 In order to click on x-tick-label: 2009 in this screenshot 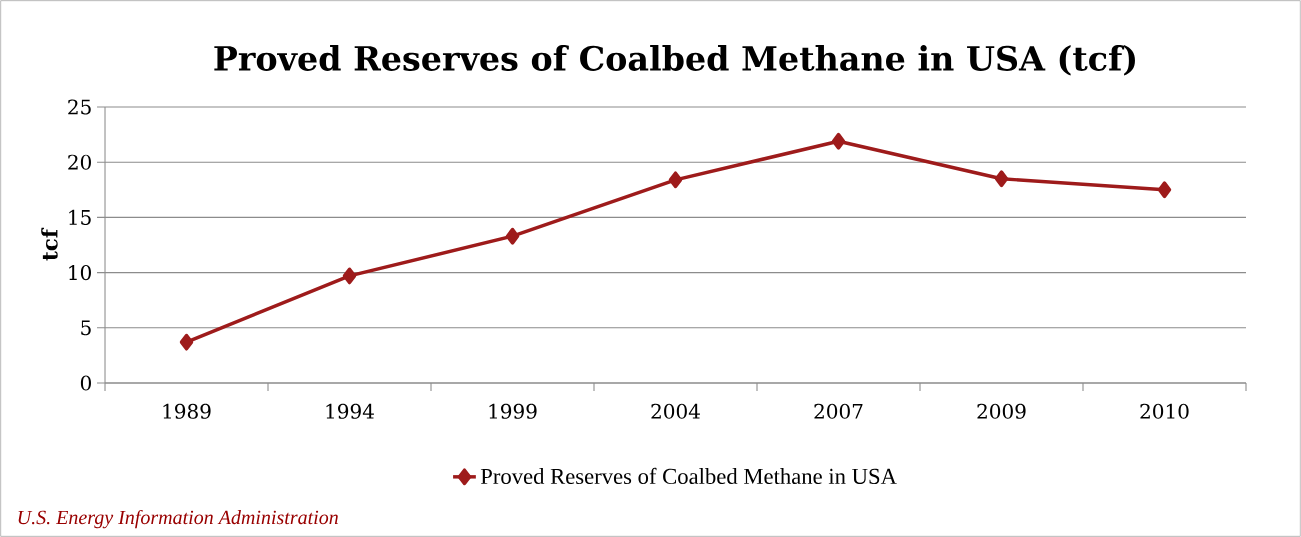, I will do `click(1001, 411)`.